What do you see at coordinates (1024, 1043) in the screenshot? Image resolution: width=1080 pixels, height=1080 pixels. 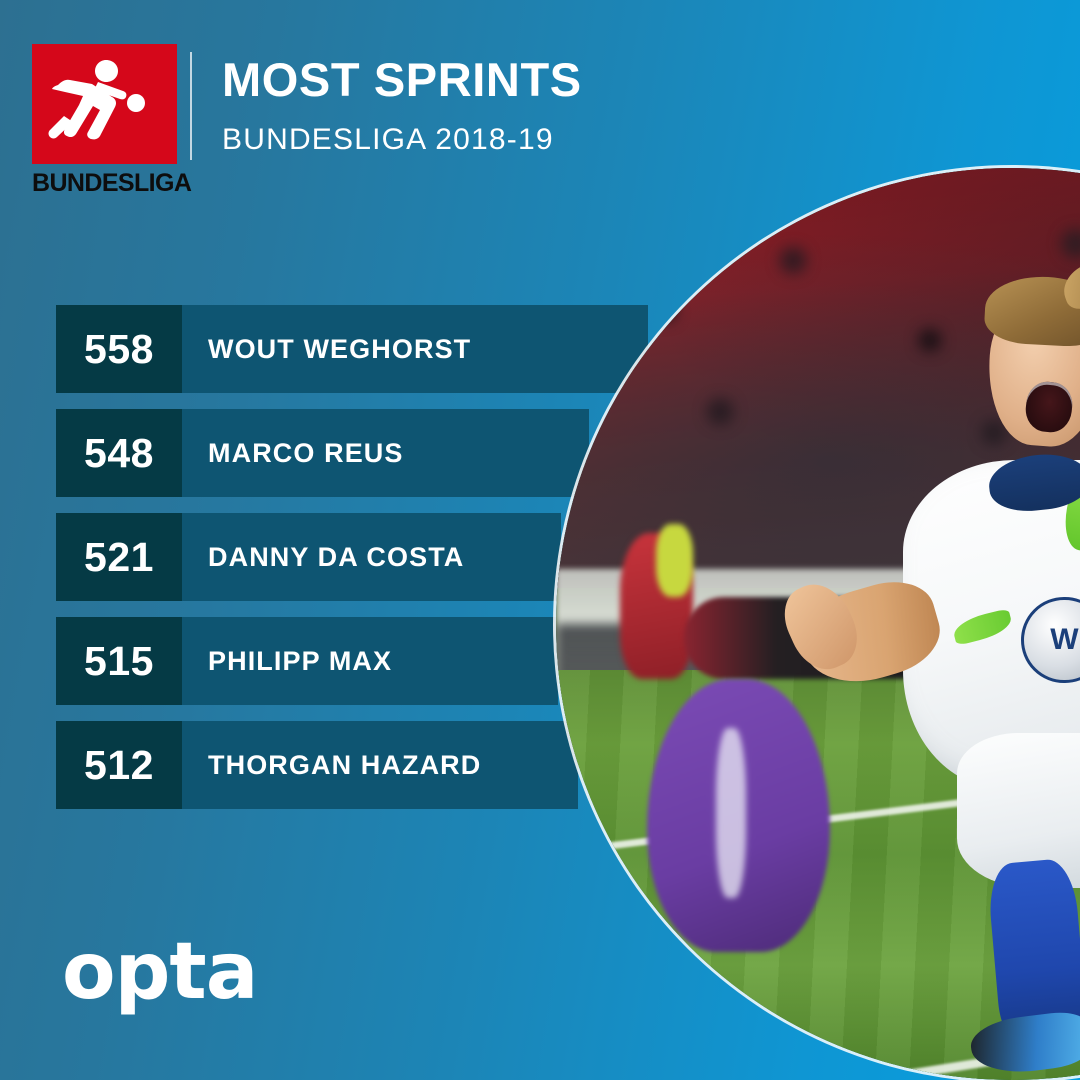 I see `player-boot` at bounding box center [1024, 1043].